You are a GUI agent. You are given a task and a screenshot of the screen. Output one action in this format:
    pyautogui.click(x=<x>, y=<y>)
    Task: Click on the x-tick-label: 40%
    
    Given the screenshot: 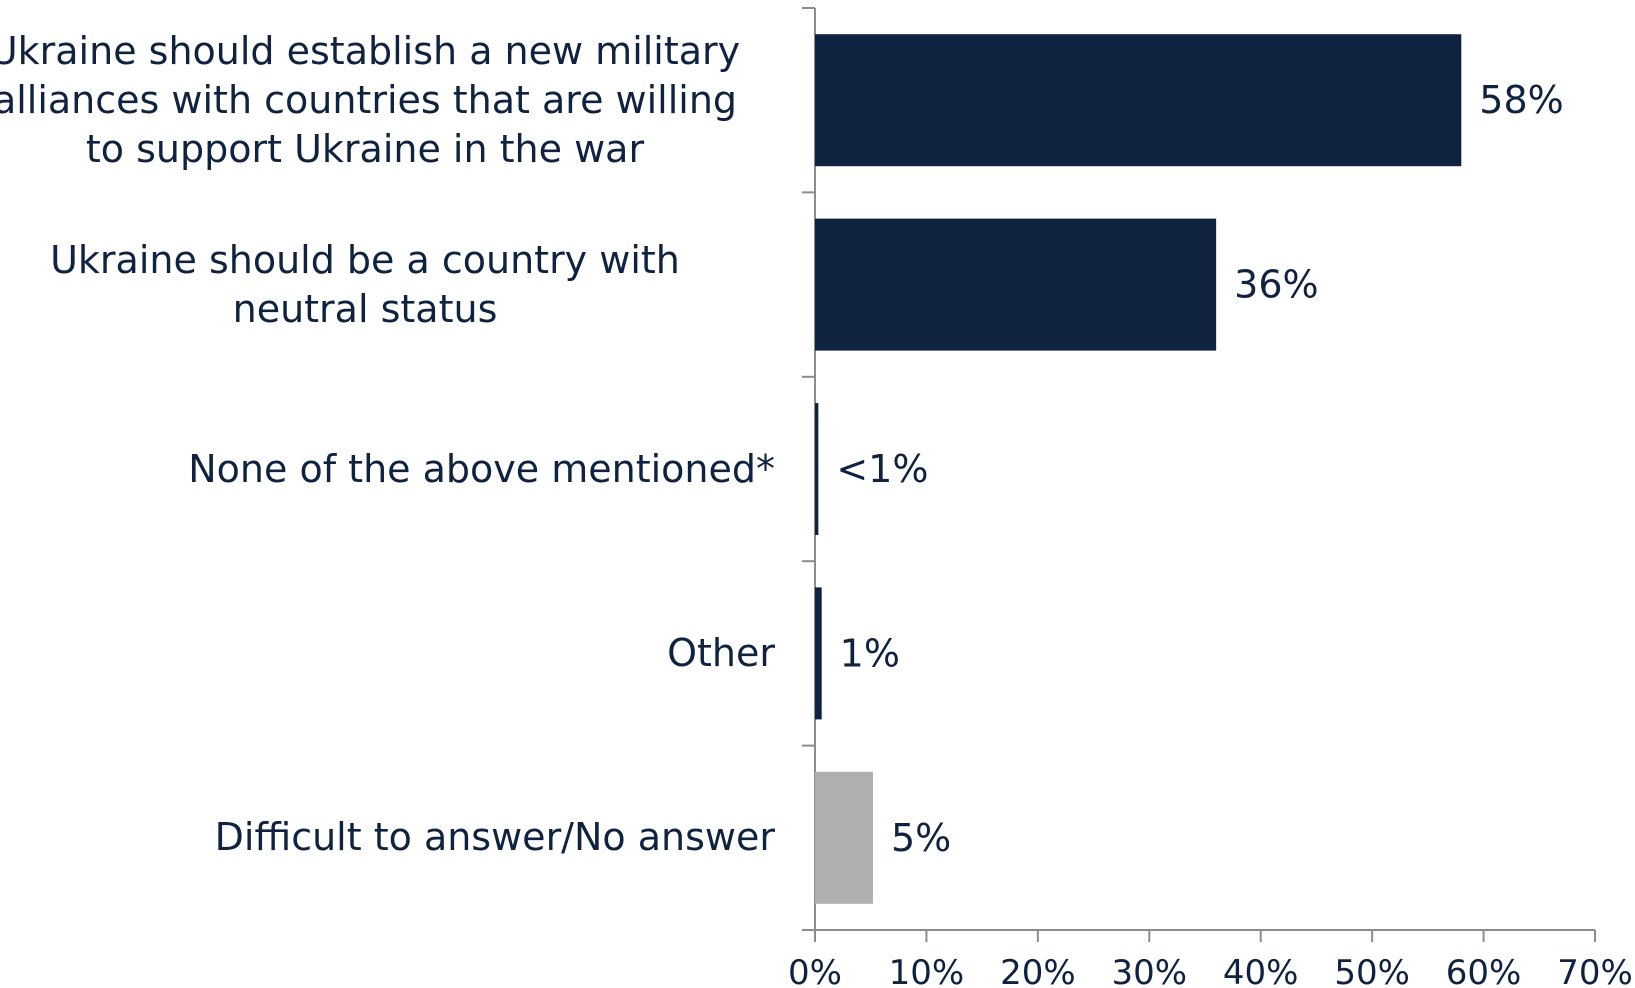 What is the action you would take?
    pyautogui.click(x=1261, y=970)
    